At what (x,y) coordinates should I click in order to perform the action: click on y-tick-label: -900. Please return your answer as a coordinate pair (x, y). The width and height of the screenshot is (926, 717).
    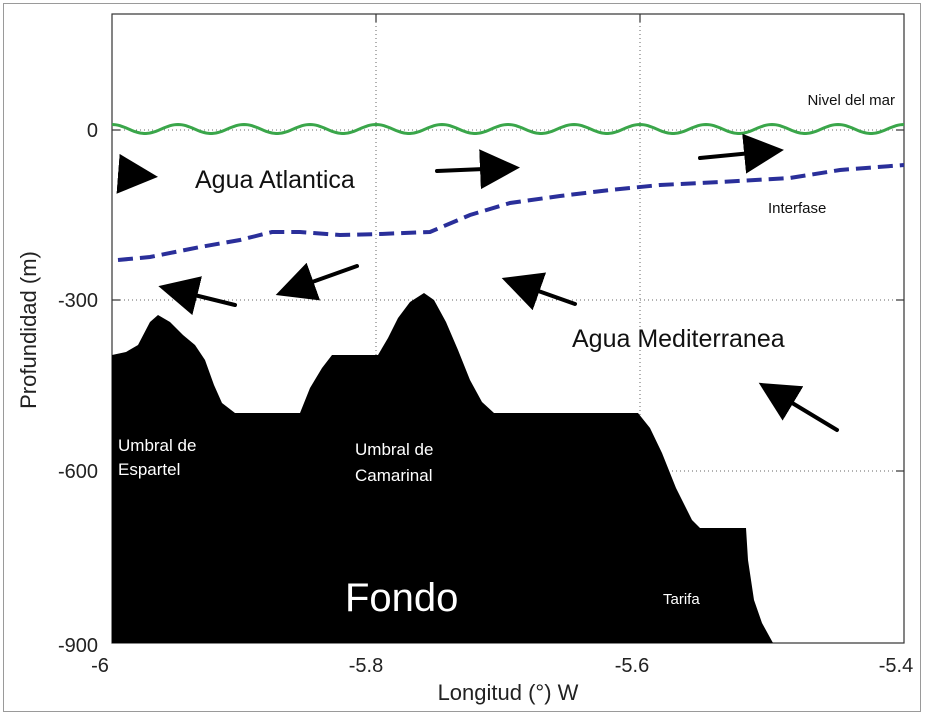
    Looking at the image, I should click on (78, 646).